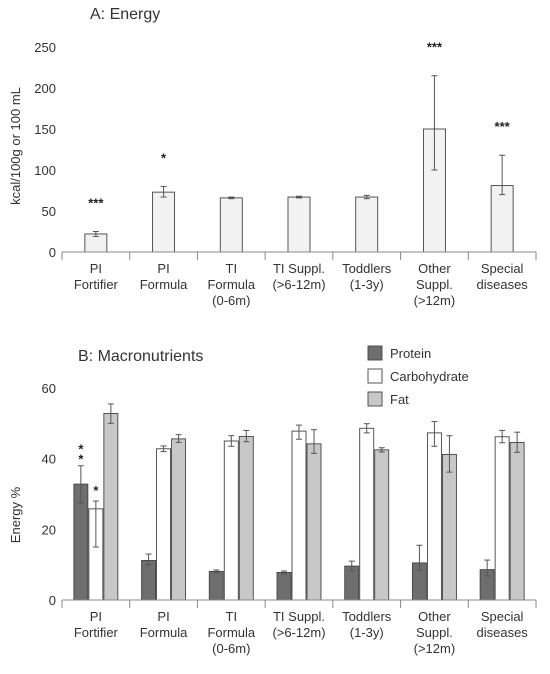 This screenshot has height=674, width=550. What do you see at coordinates (299, 616) in the screenshot?
I see `panel-b-category-label: TI Suppl.` at bounding box center [299, 616].